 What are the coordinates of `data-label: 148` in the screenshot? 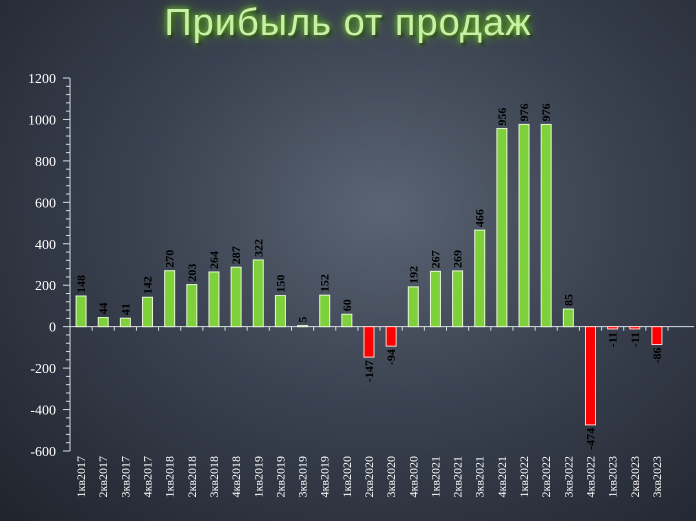 It's located at (81, 284).